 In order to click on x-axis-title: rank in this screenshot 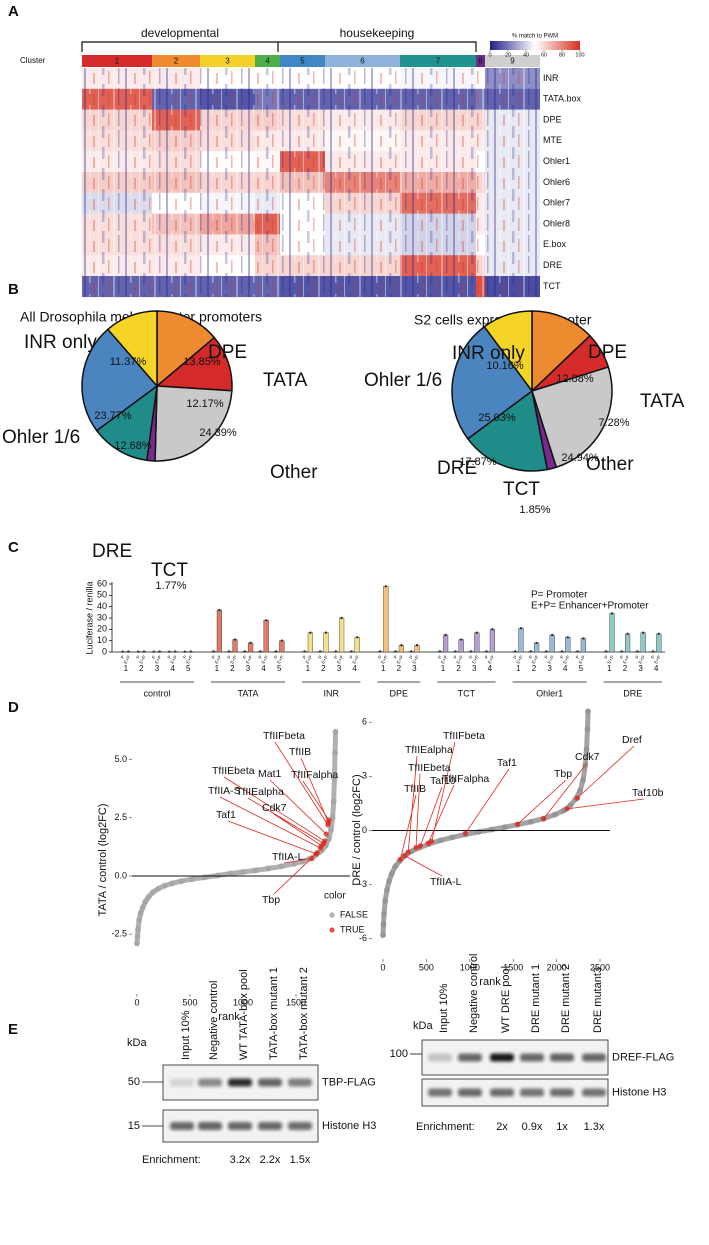, I will do `click(229, 1017)`.